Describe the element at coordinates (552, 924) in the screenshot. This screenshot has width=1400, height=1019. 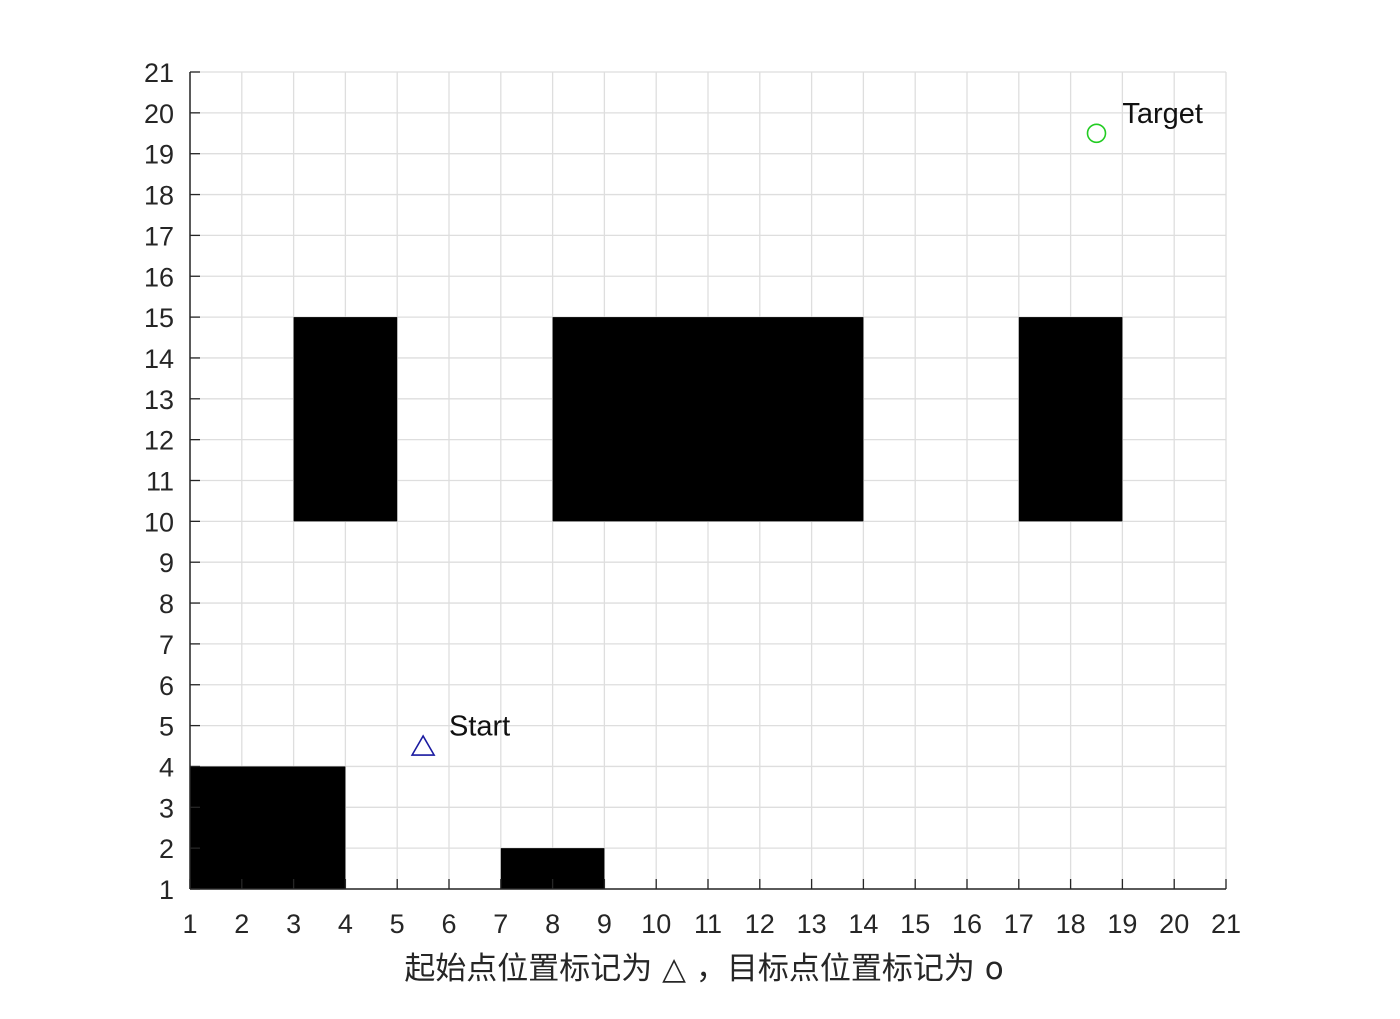
I see `x-tick-label: 8` at that location.